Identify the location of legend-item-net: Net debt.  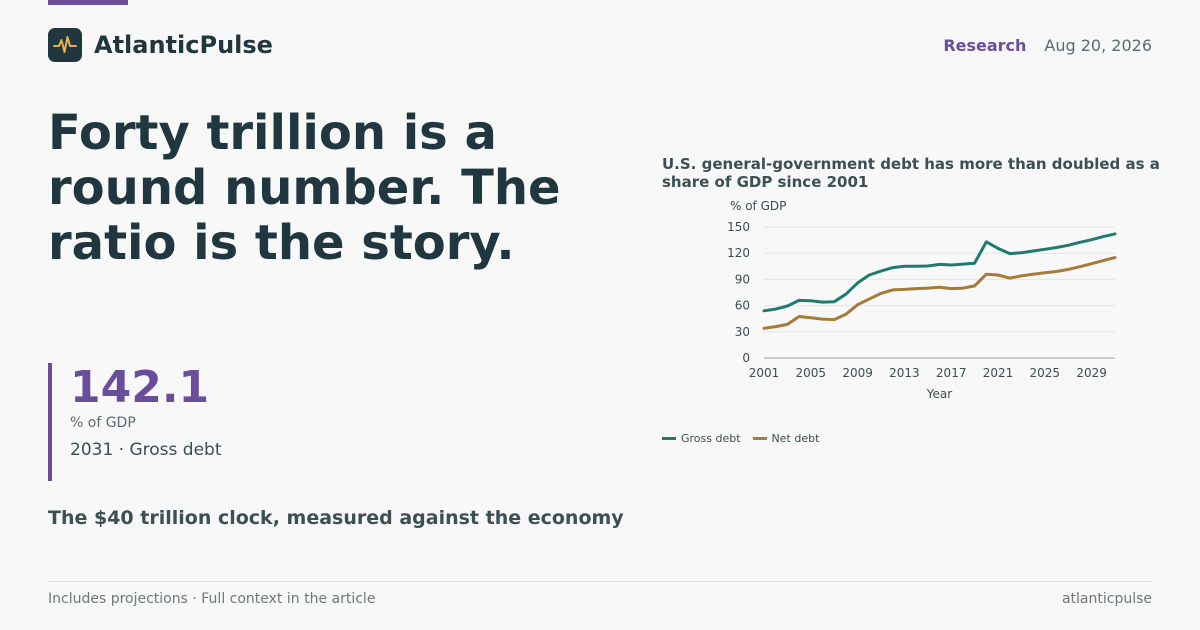
(786, 438).